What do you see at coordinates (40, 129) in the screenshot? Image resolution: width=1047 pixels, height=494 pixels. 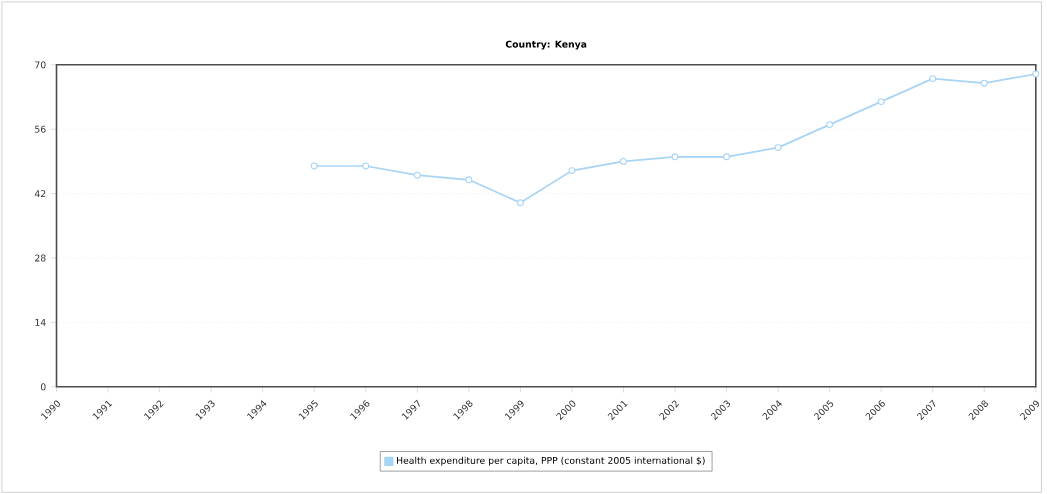 I see `y-tick-label: 56` at bounding box center [40, 129].